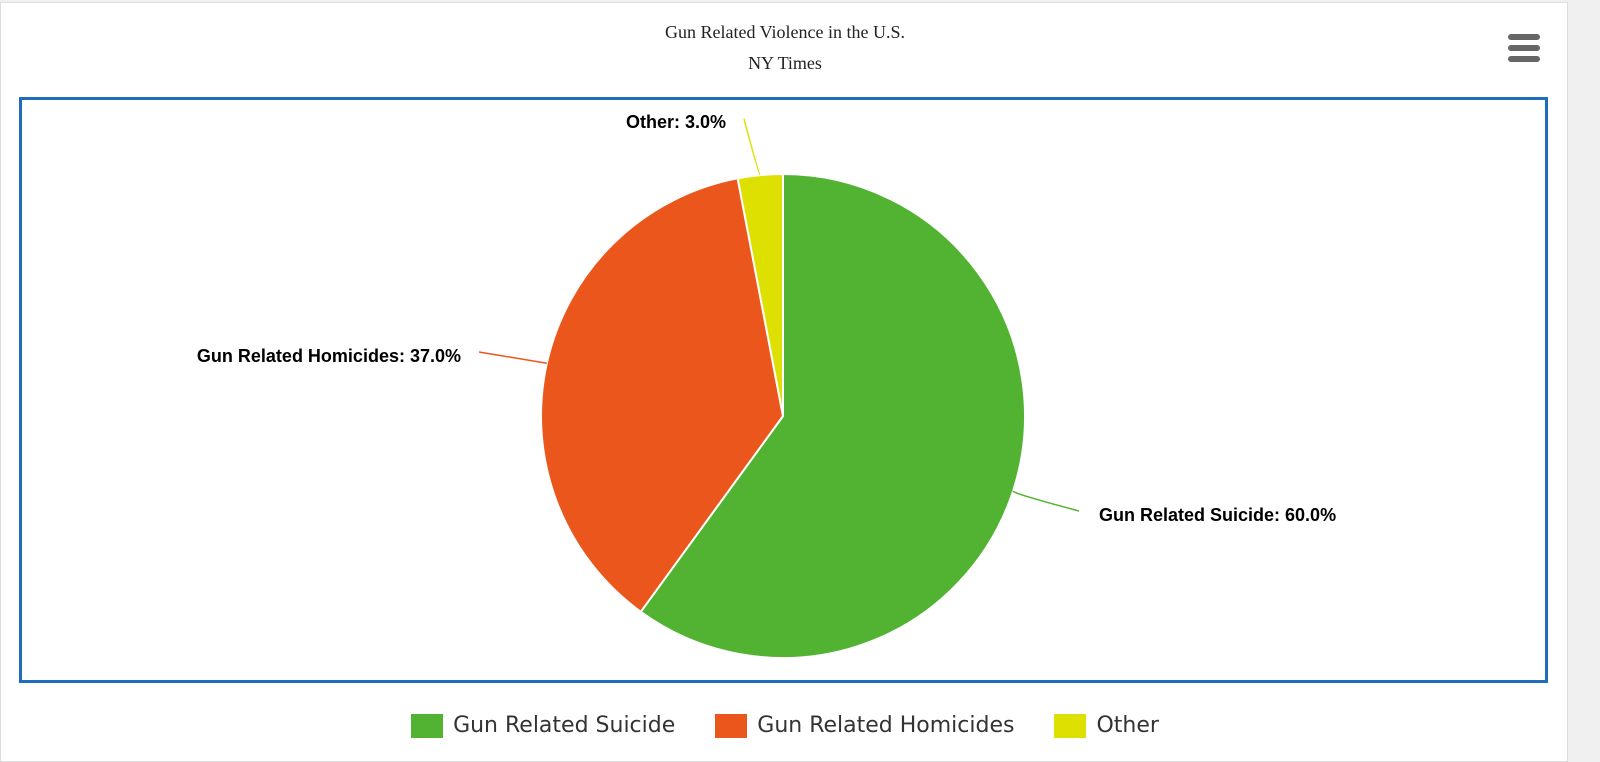 The image size is (1600, 762). I want to click on legend-item: Gun Related Homicides, so click(864, 725).